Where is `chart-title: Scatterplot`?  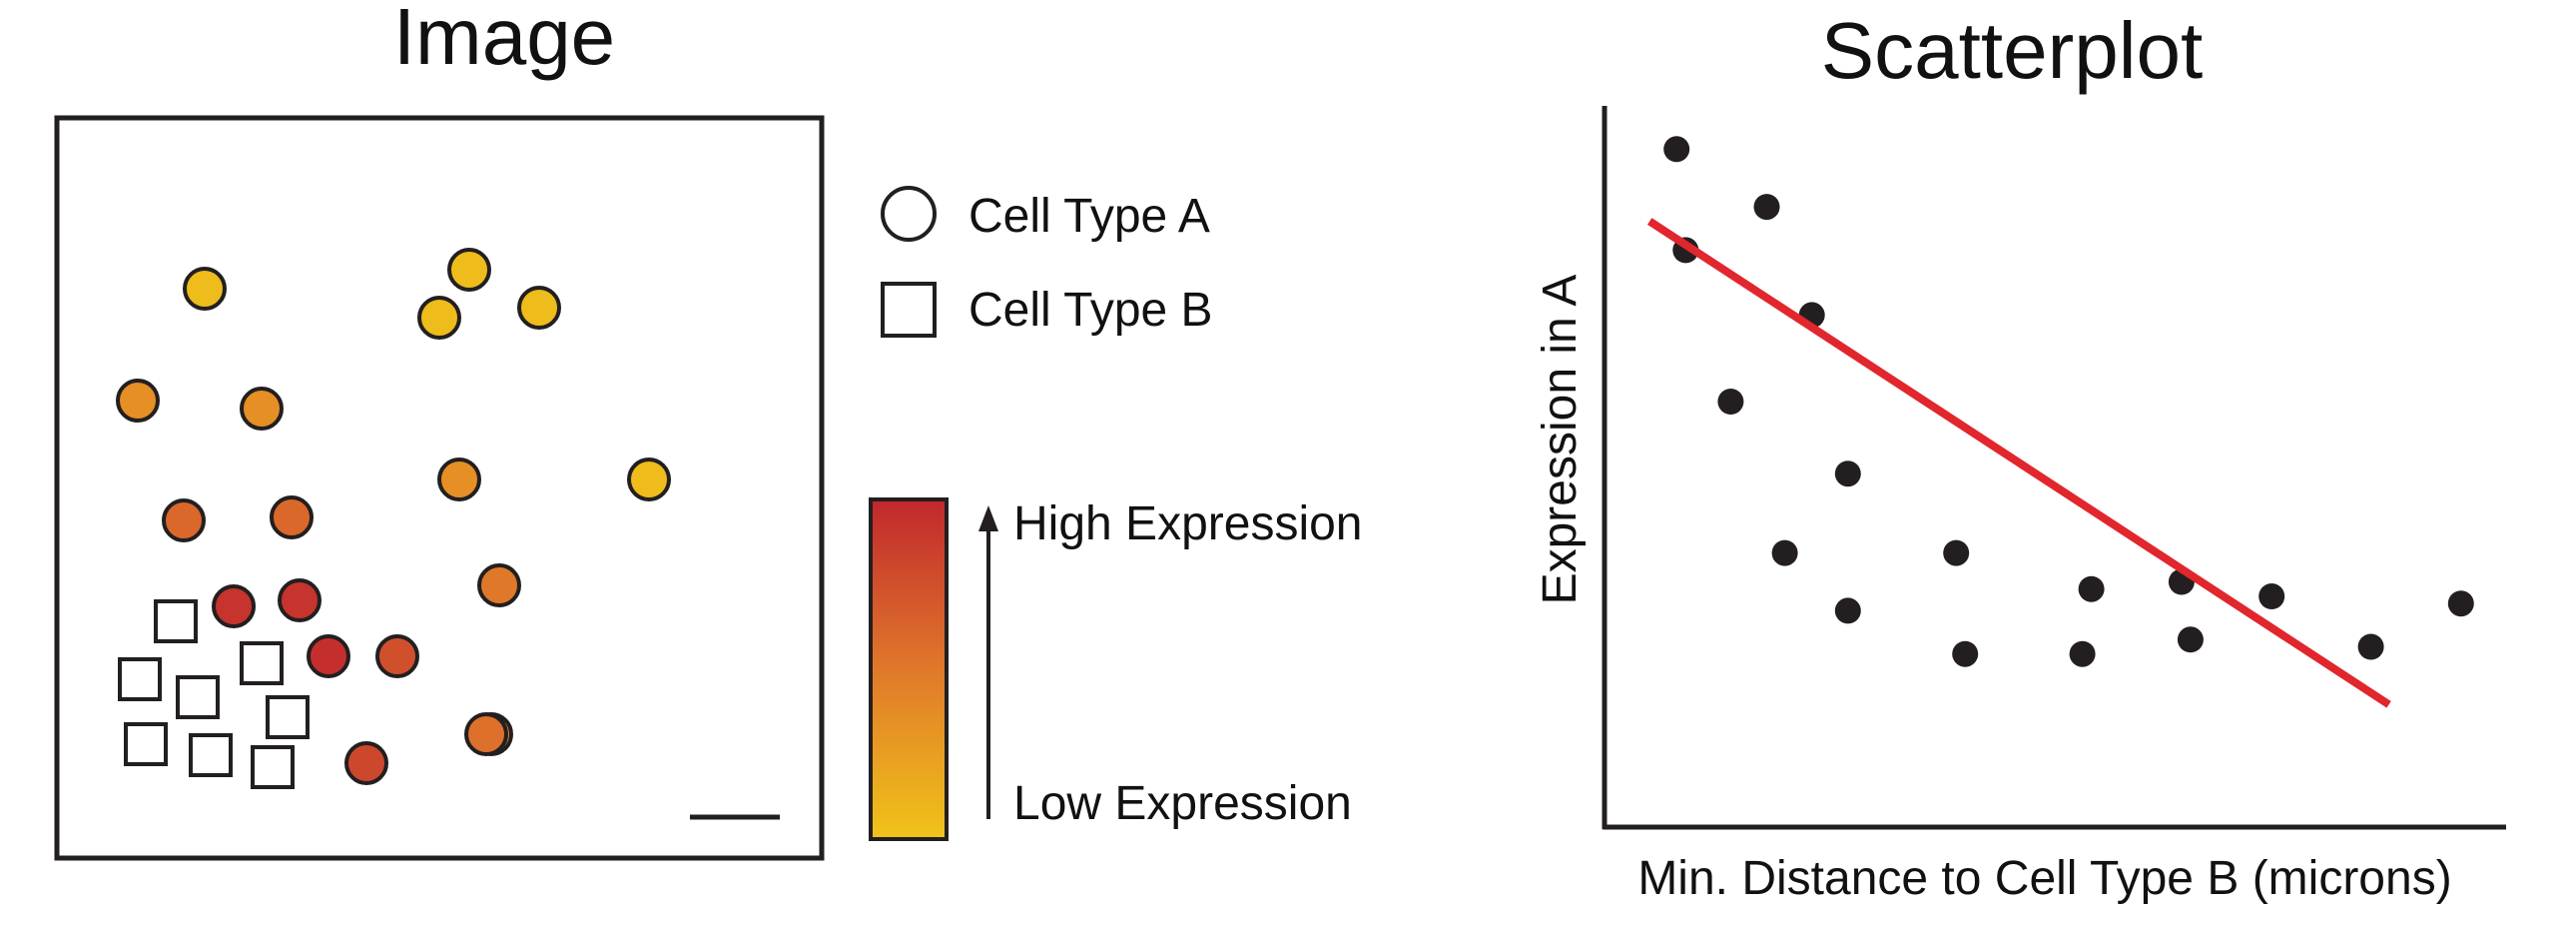
chart-title: Scatterplot is located at coordinates (2012, 50).